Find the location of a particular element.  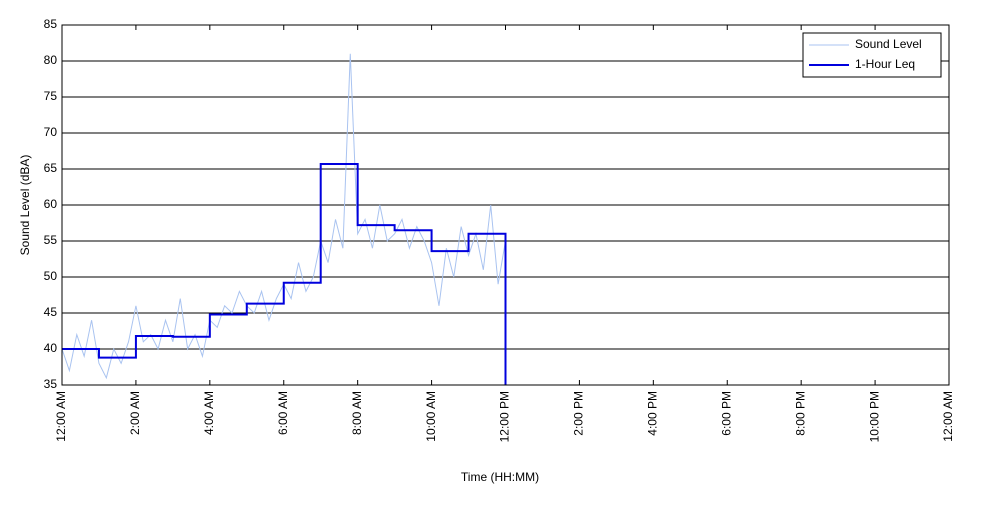

x-tick-label: 6:00 PM is located at coordinates (726, 413).